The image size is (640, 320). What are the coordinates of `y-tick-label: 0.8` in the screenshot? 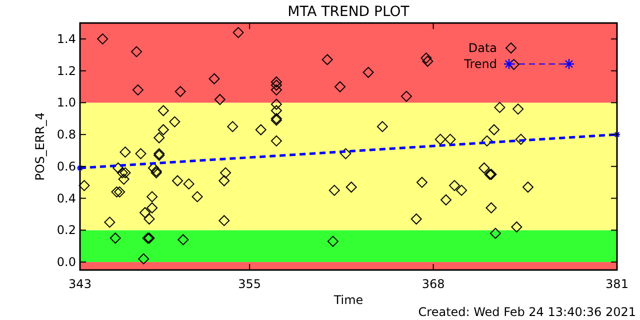 It's located at (66, 135).